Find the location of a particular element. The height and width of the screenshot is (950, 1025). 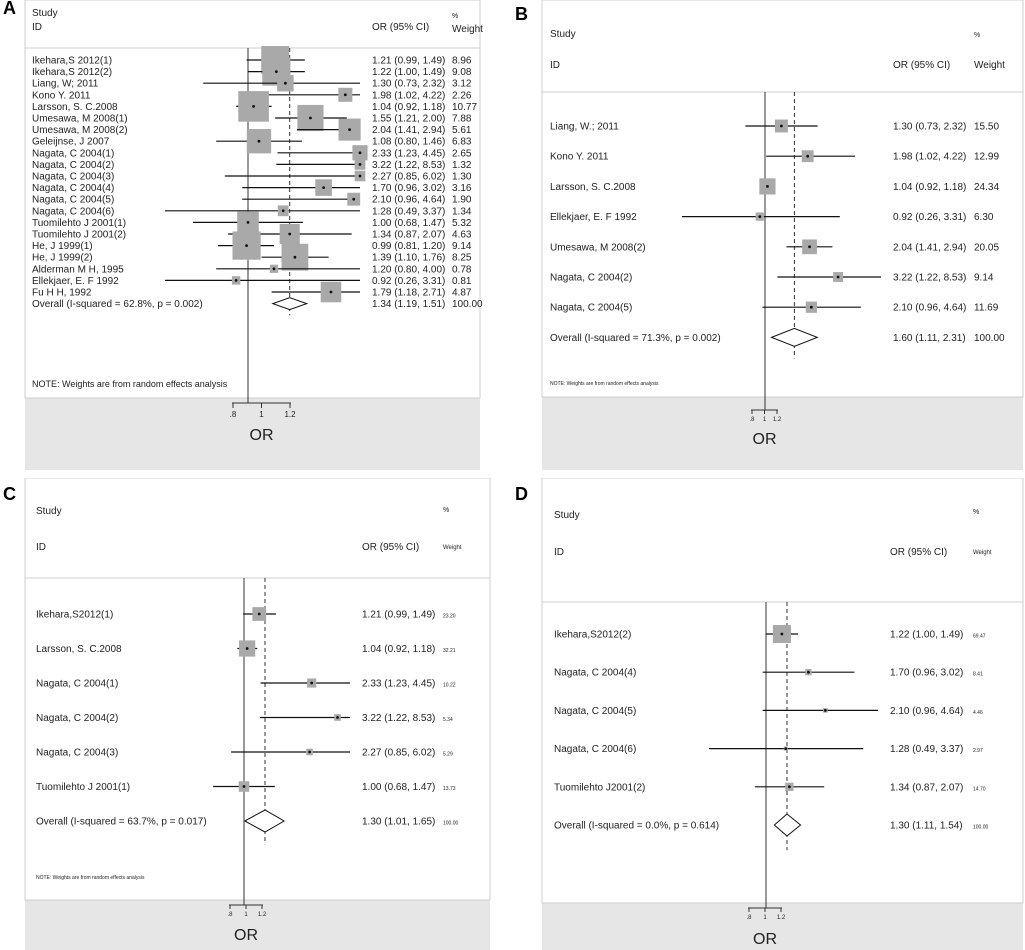

study-label: Fu H H, 1992 is located at coordinates (62, 293).